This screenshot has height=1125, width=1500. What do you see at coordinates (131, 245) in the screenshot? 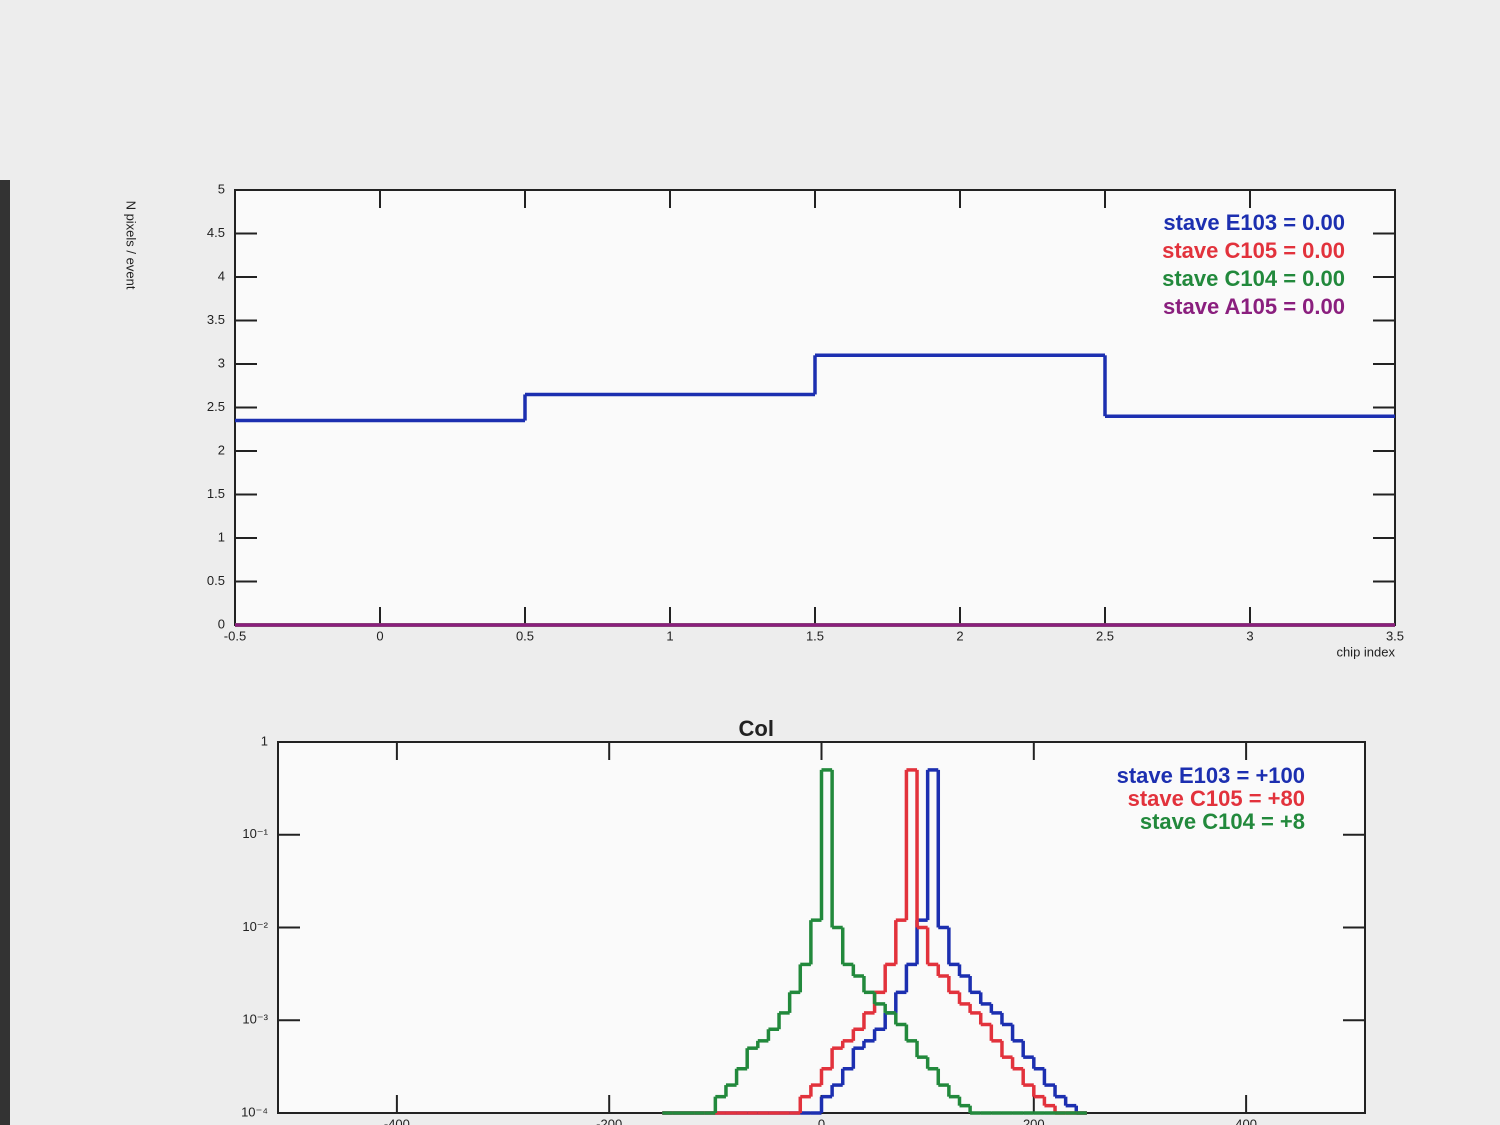
I see `y-axis-title: N pixels / event` at bounding box center [131, 245].